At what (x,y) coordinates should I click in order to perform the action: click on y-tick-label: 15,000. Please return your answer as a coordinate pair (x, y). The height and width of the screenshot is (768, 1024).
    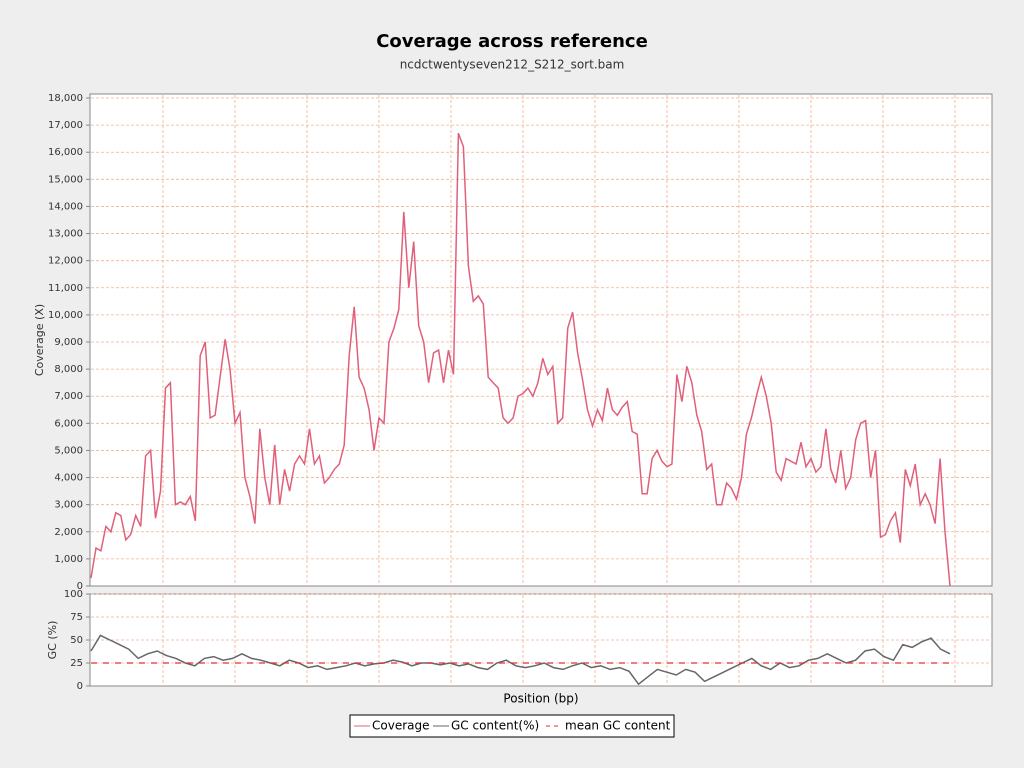
    Looking at the image, I should click on (65, 179).